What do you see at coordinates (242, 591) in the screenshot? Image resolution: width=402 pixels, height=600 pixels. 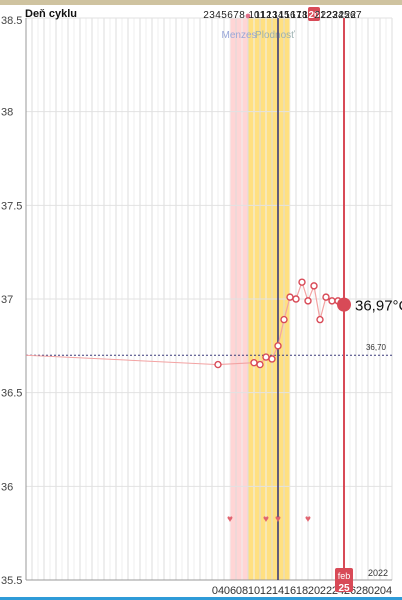 I see `x-tick-label: 08` at bounding box center [242, 591].